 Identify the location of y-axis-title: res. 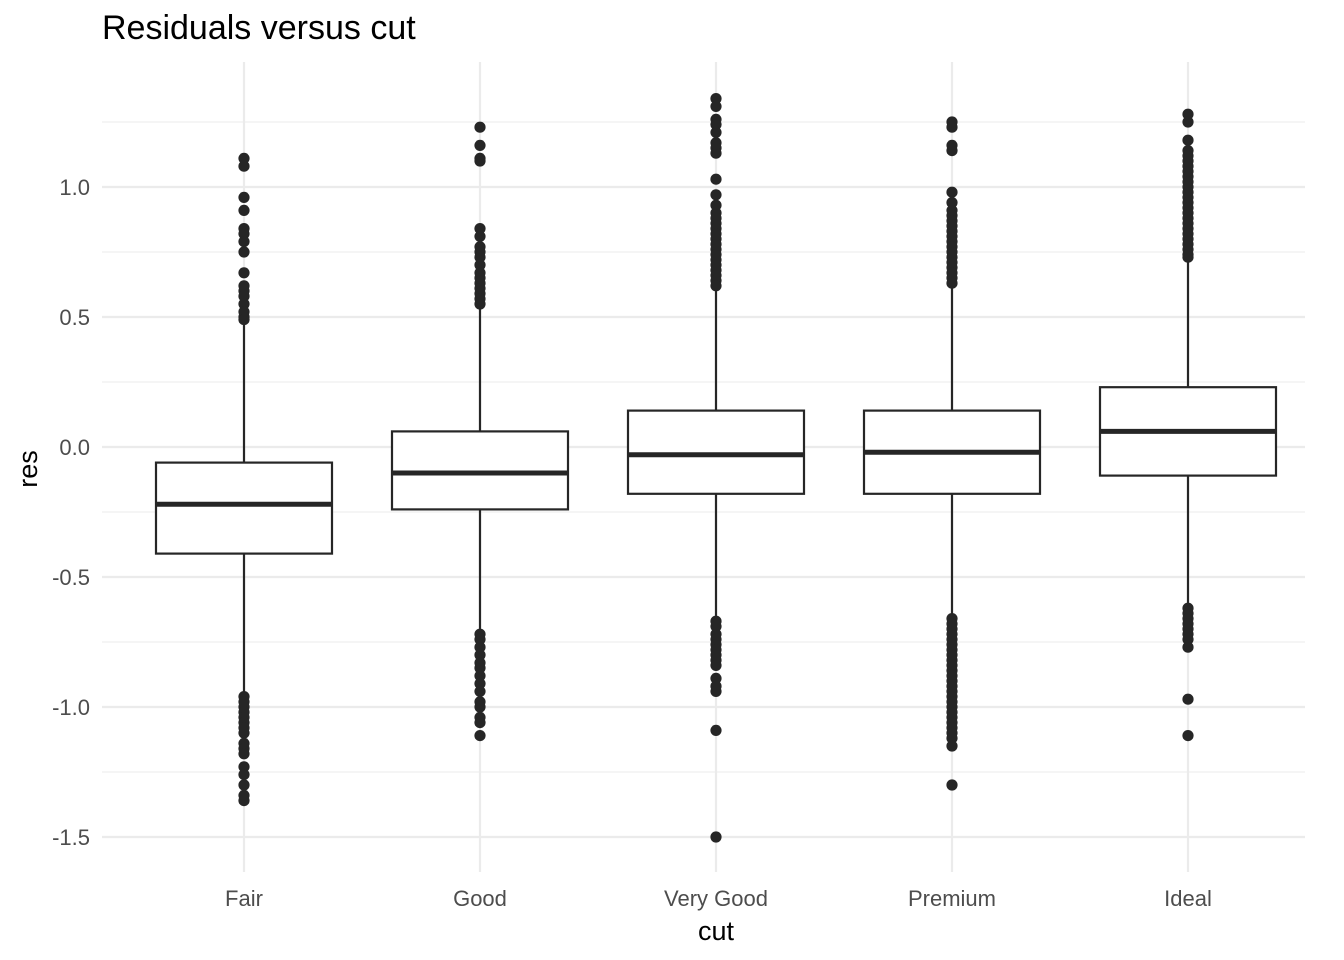
(28, 469).